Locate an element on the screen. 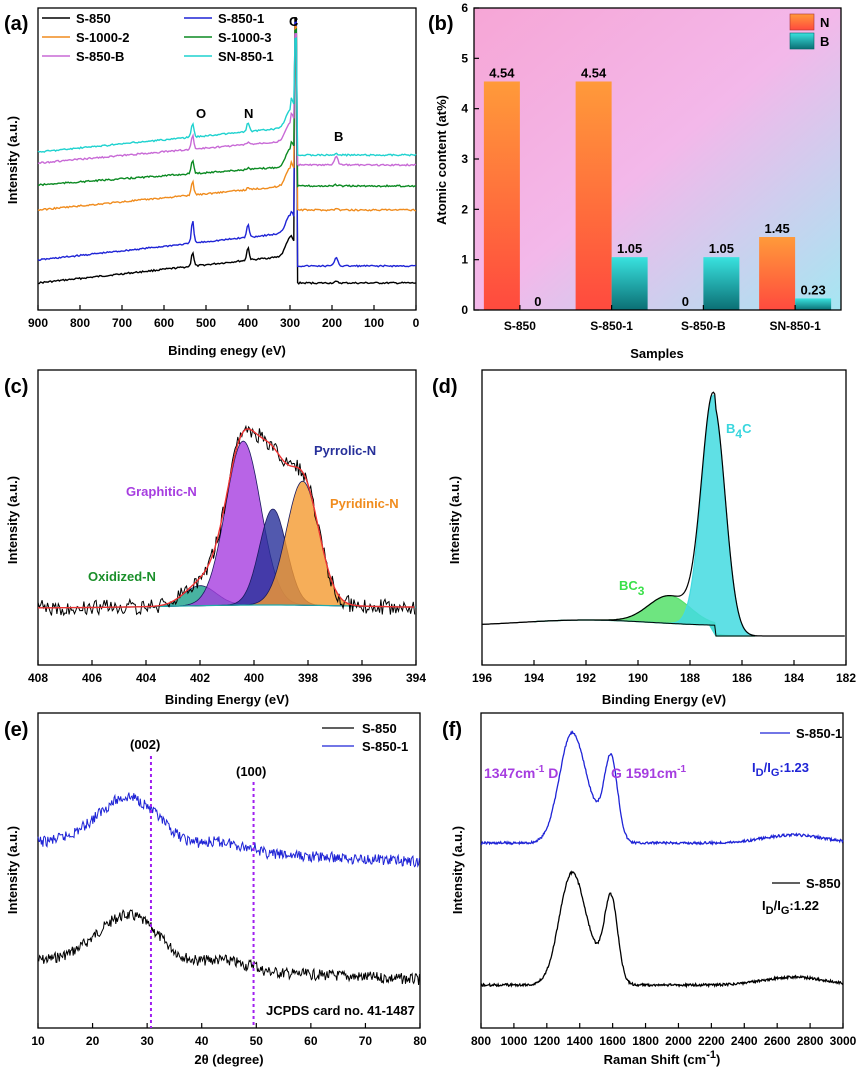 This screenshot has height=1075, width=858. legend-label: S-1000-2 is located at coordinates (102, 37).